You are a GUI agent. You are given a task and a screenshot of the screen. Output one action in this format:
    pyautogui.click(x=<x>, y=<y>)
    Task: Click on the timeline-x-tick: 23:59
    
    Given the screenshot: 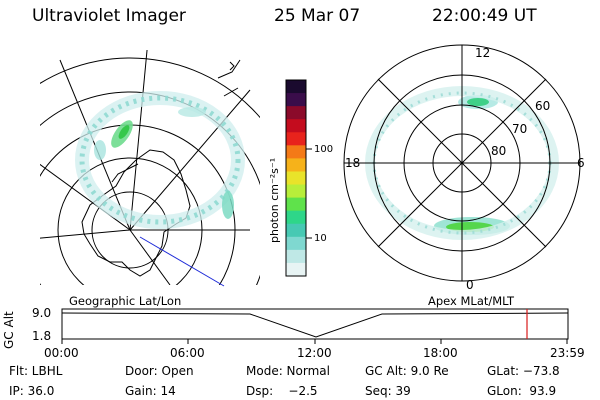 What is the action you would take?
    pyautogui.click(x=567, y=353)
    